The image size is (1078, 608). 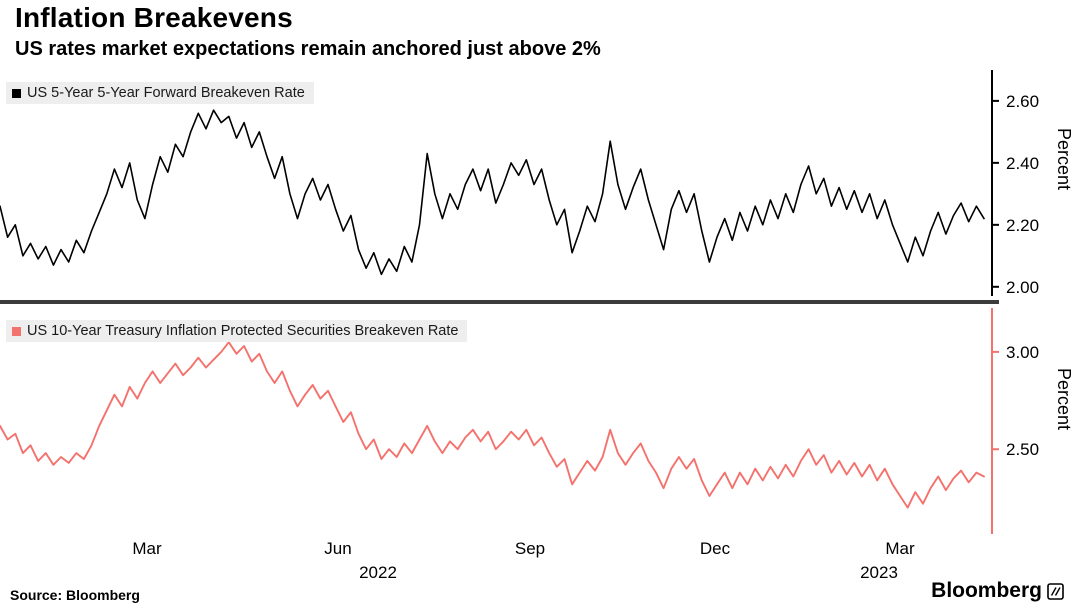 What do you see at coordinates (378, 572) in the screenshot?
I see `x-year-label: 2022` at bounding box center [378, 572].